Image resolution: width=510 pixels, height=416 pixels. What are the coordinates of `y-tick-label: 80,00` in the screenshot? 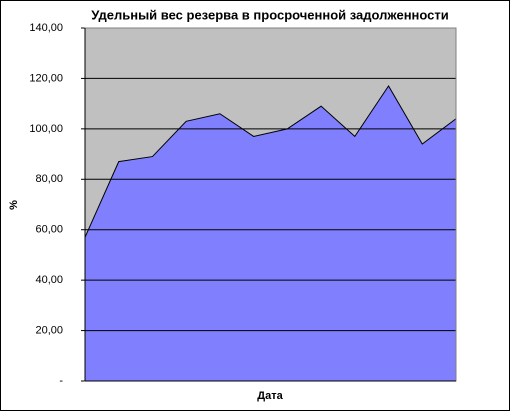 It's located at (49, 179).